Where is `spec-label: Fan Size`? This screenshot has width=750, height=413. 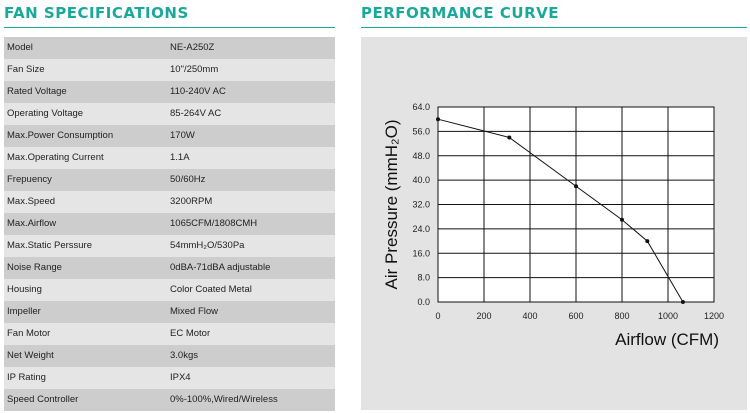 spec-label: Fan Size is located at coordinates (26, 69).